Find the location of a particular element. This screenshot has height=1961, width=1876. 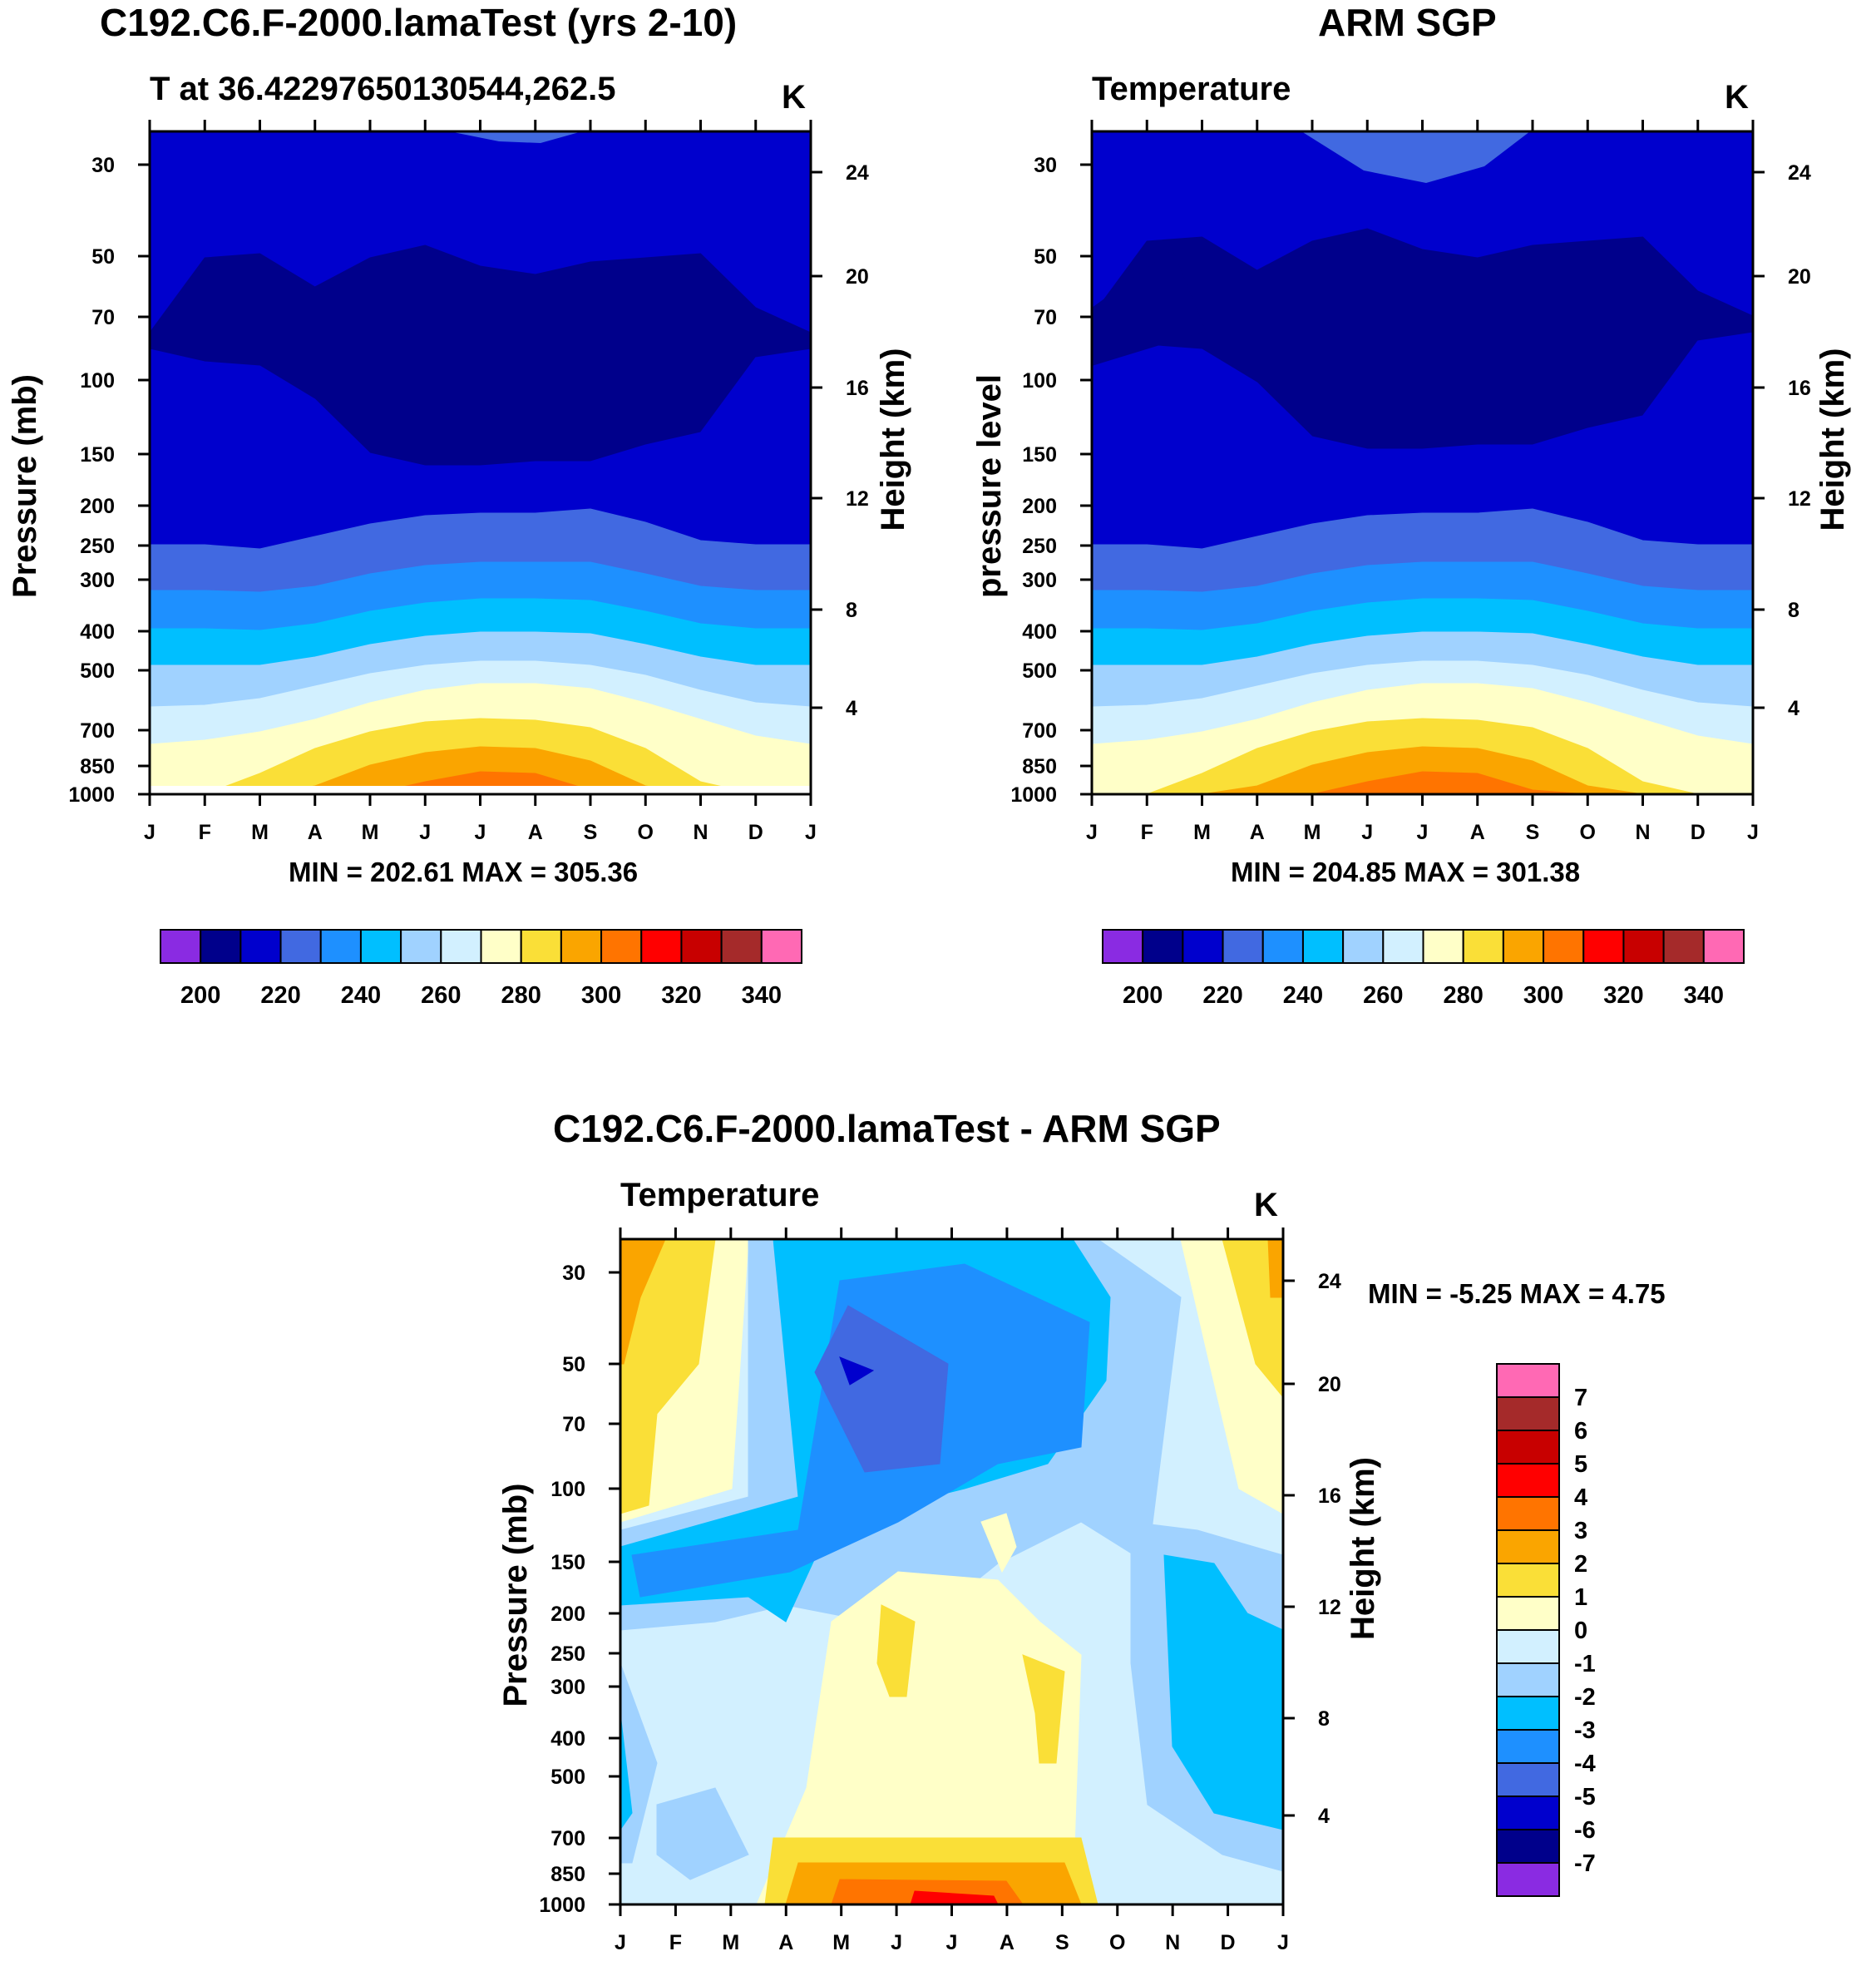

panel3-title: C192.C6.F-2000.lamaTest - ARM SGP is located at coordinates (887, 1128).